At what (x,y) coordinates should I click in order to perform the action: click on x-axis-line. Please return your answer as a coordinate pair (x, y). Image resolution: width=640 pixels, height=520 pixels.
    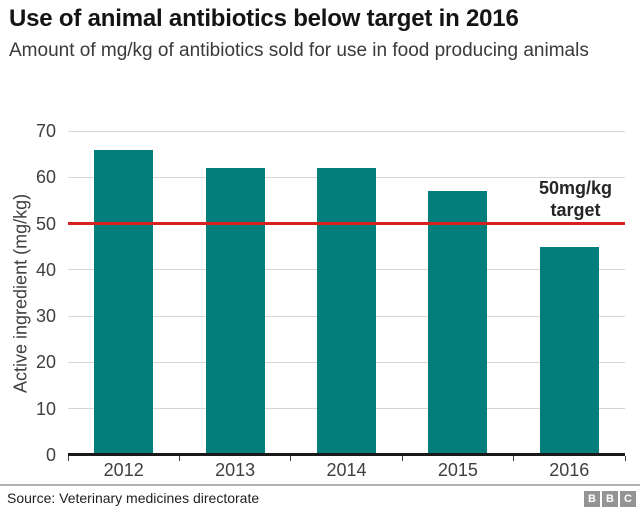
    Looking at the image, I should click on (346, 454).